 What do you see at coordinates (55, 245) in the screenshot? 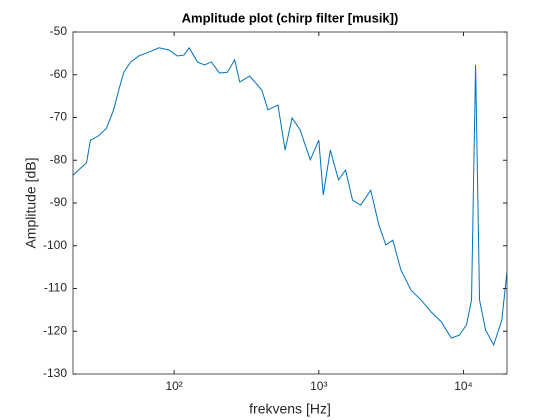
I see `y-tick-label: -100` at bounding box center [55, 245].